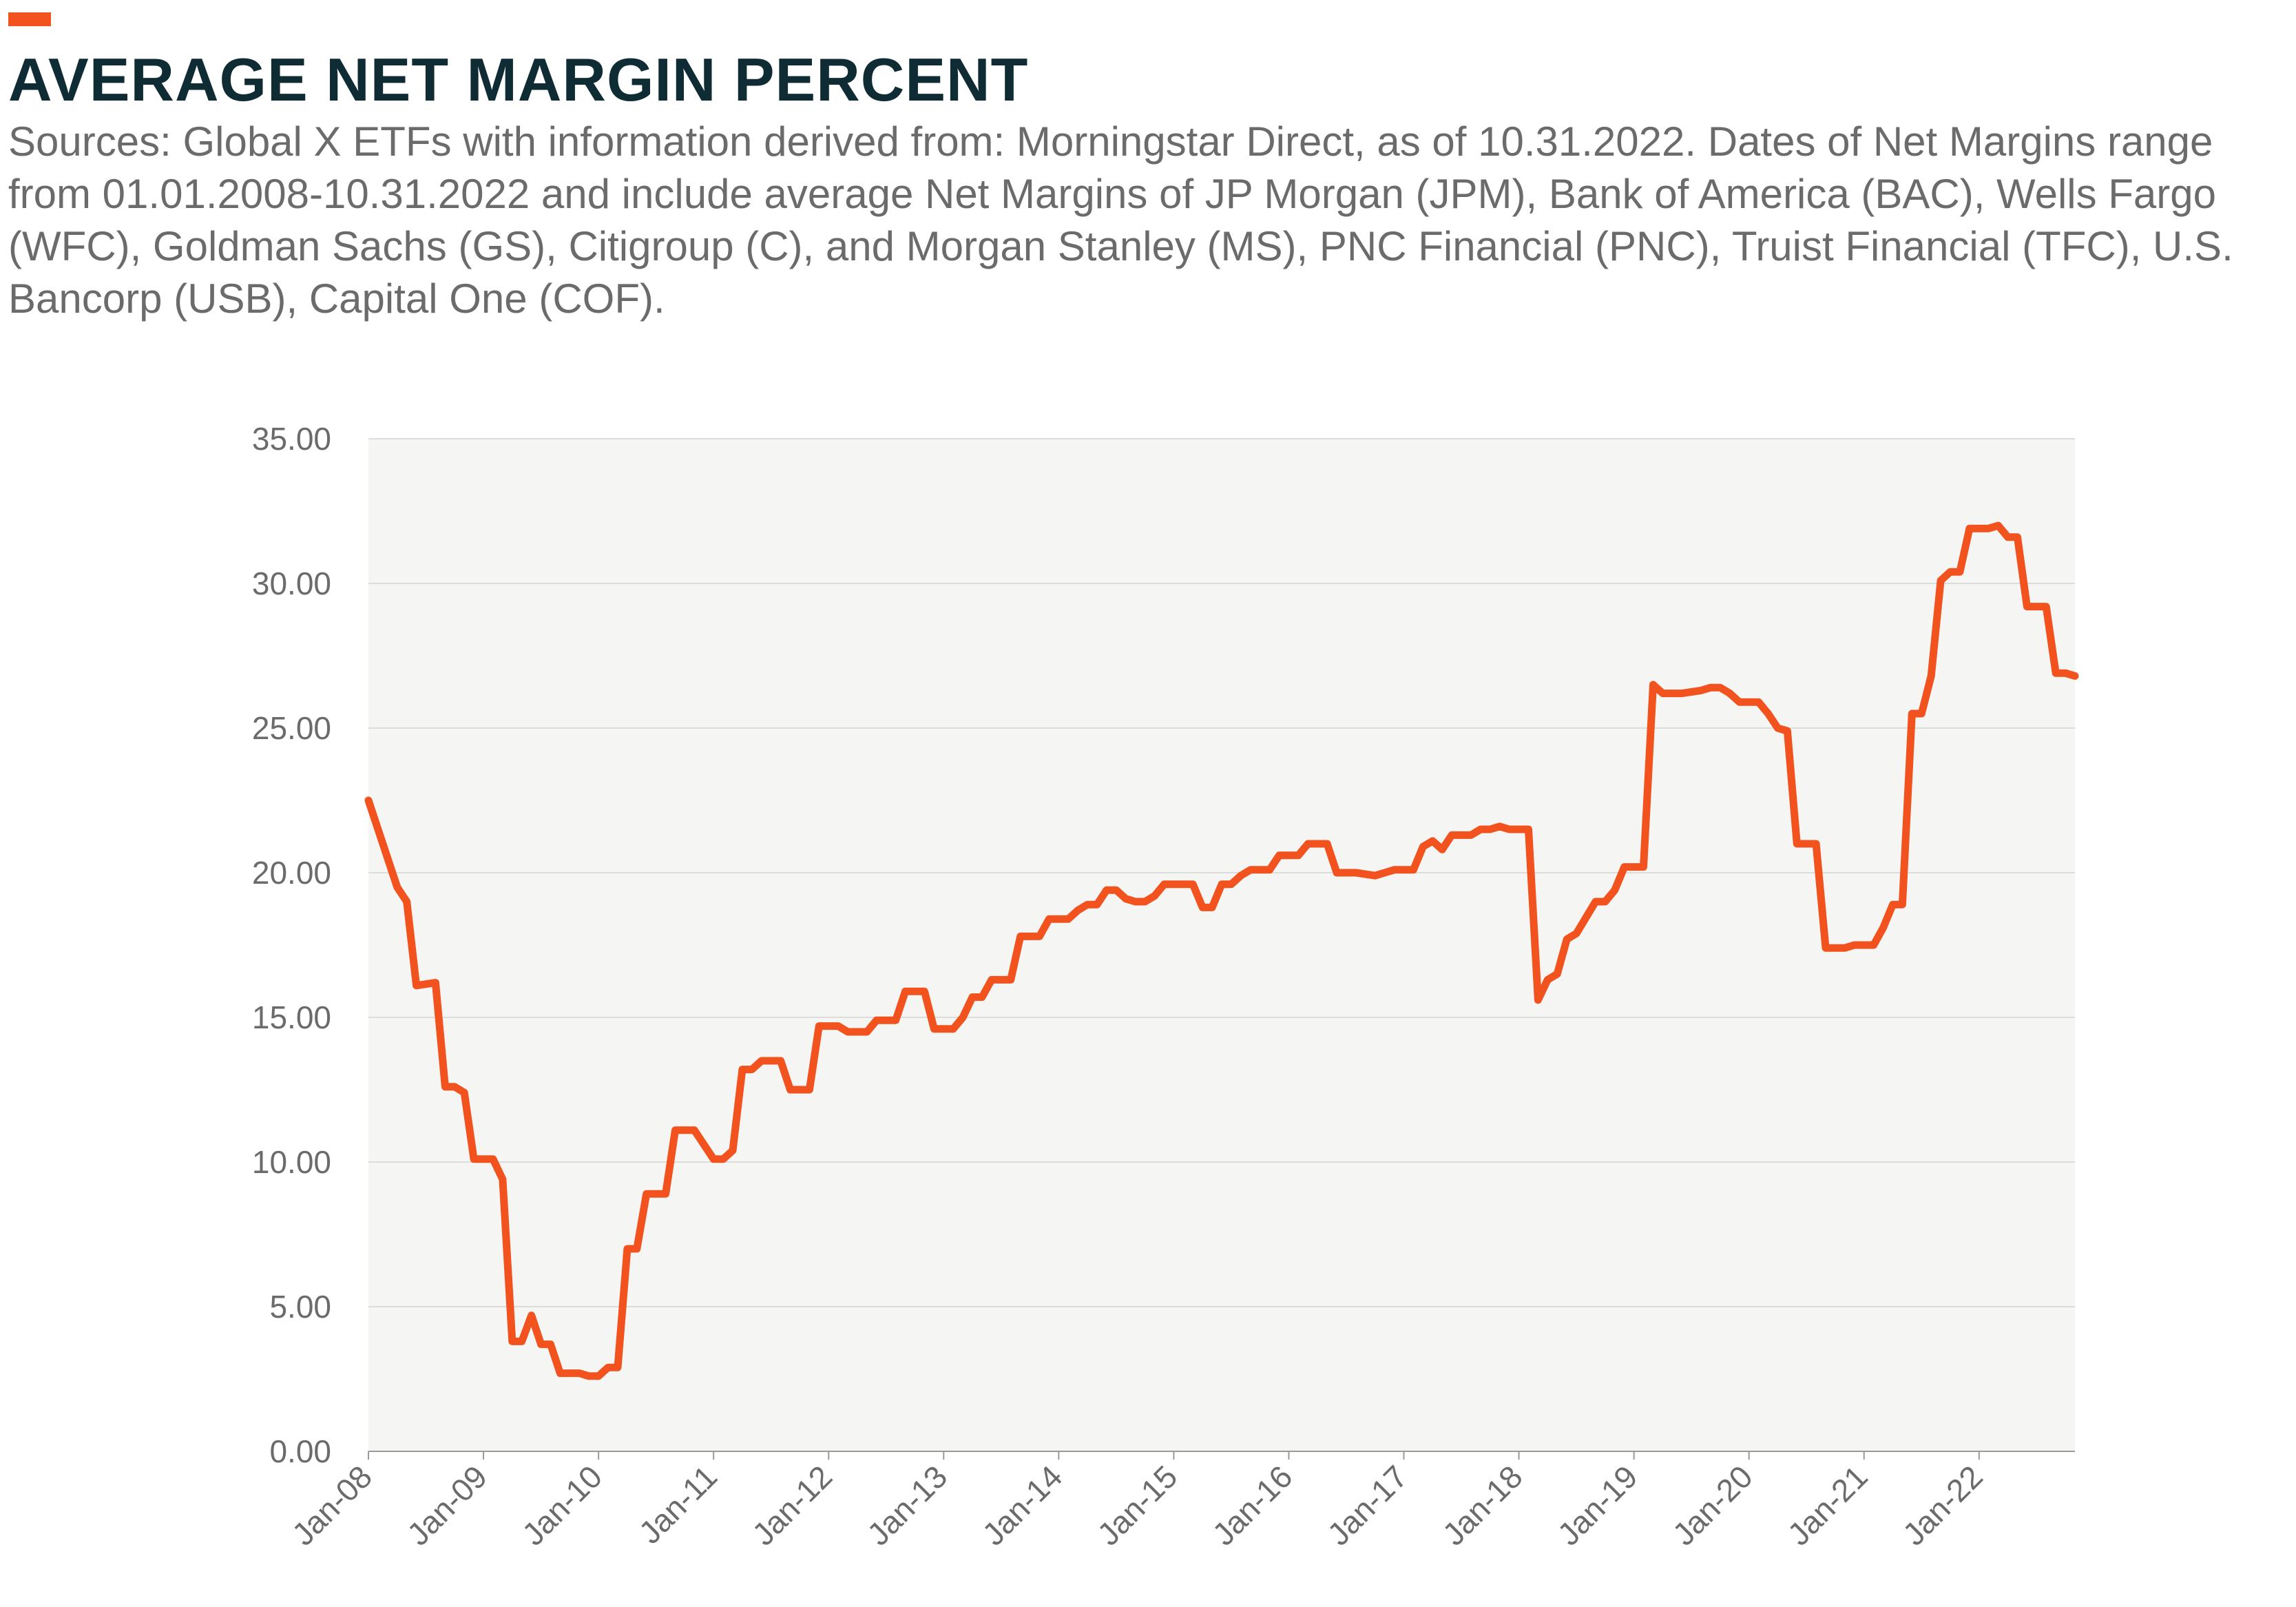 The image size is (2296, 1607). I want to click on y-tick-label: 5.00, so click(300, 1307).